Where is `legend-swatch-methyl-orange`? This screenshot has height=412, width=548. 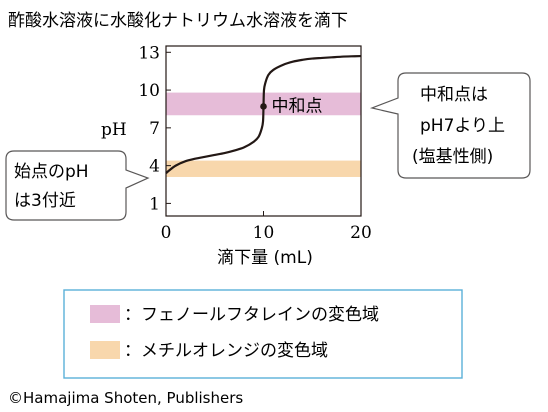 legend-swatch-methyl-orange is located at coordinates (105, 350).